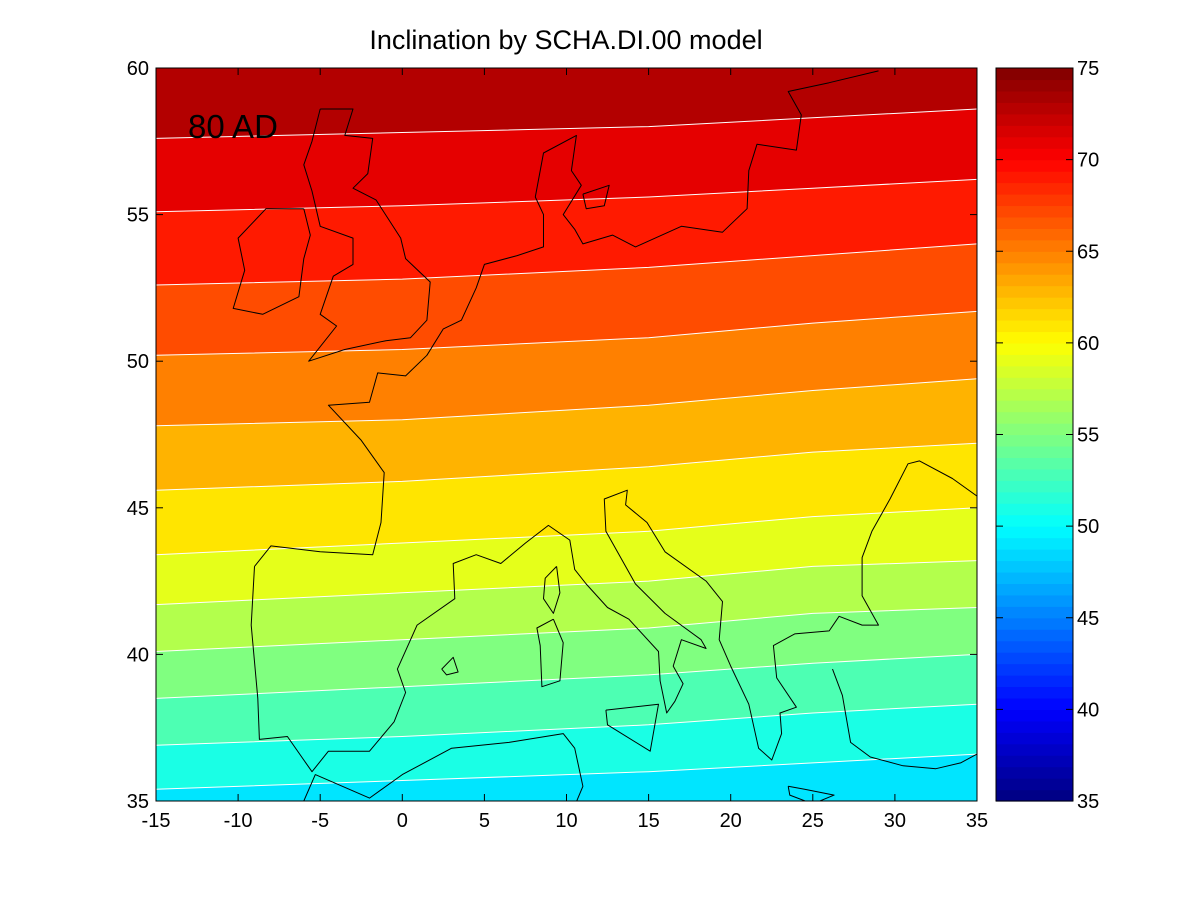 The width and height of the screenshot is (1201, 900). What do you see at coordinates (811, 793) in the screenshot?
I see `coastline-crete` at bounding box center [811, 793].